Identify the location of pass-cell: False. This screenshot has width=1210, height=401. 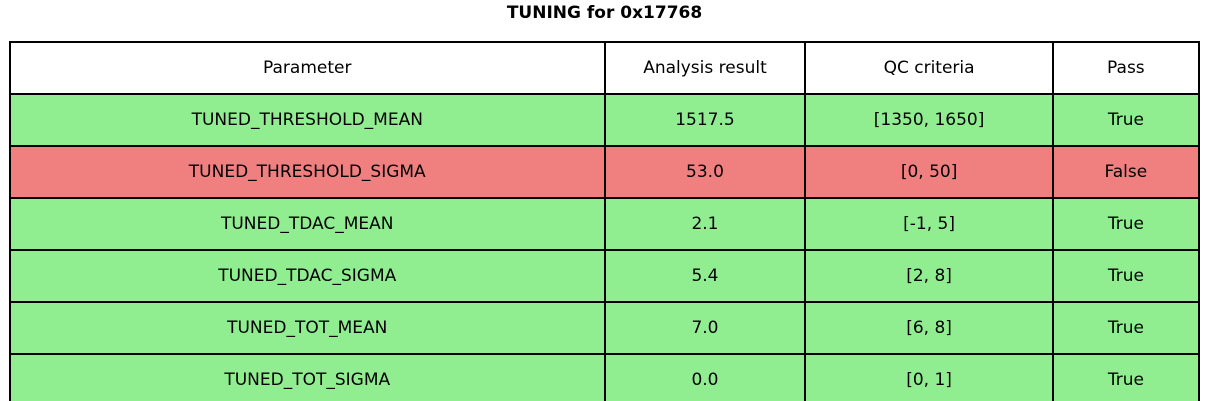
(1126, 172).